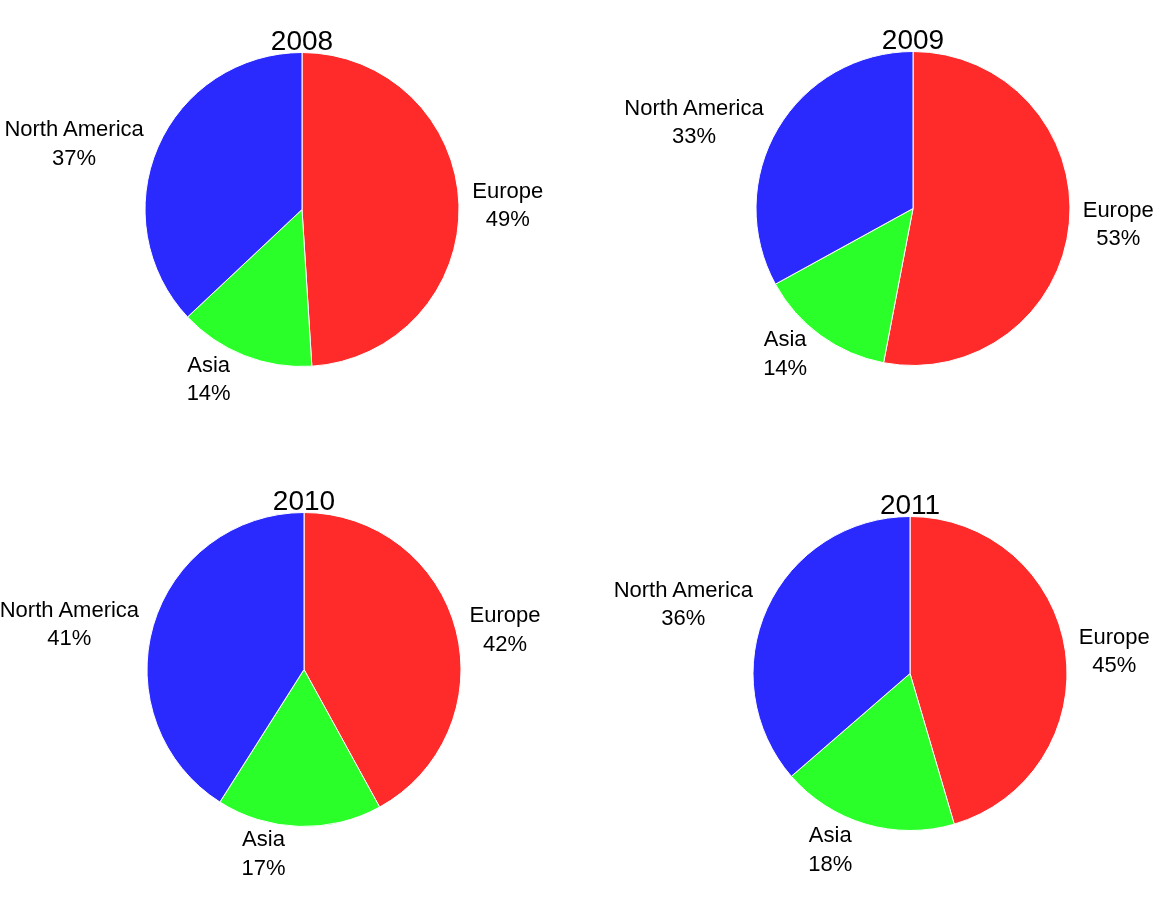 This screenshot has height=898, width=1163. Describe the element at coordinates (913, 39) in the screenshot. I see `chart-title: 2009` at that location.